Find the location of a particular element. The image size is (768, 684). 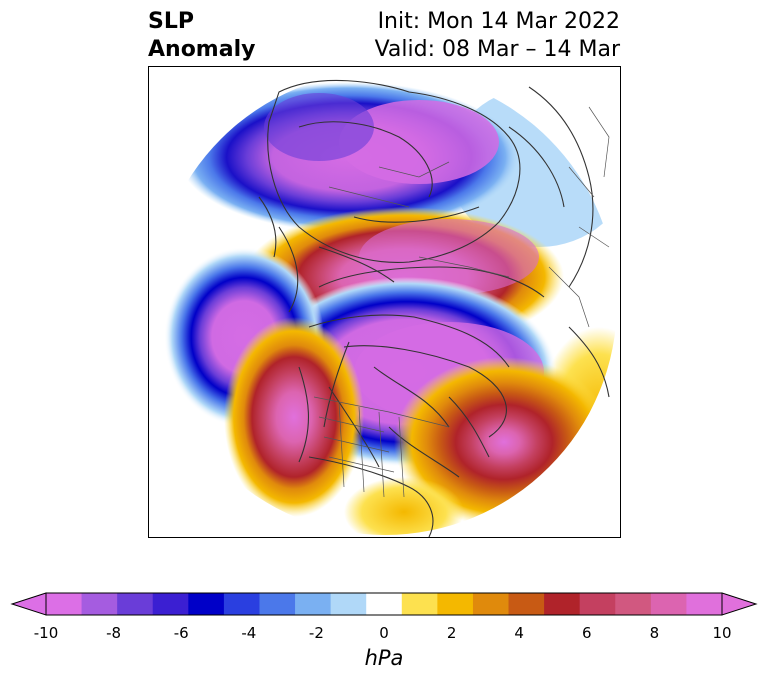

title-variable: SLP is located at coordinates (171, 21).